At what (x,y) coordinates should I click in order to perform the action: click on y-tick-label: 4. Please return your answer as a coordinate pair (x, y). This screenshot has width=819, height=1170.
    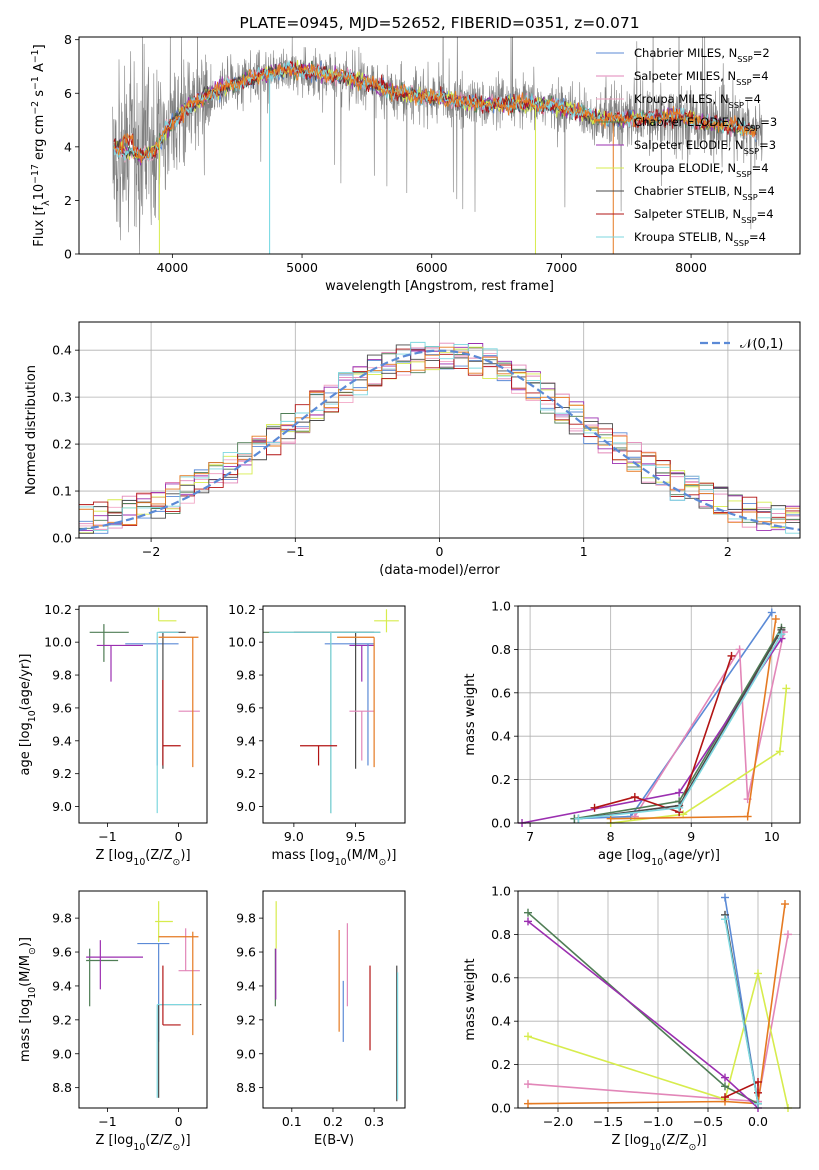
    Looking at the image, I should click on (68, 146).